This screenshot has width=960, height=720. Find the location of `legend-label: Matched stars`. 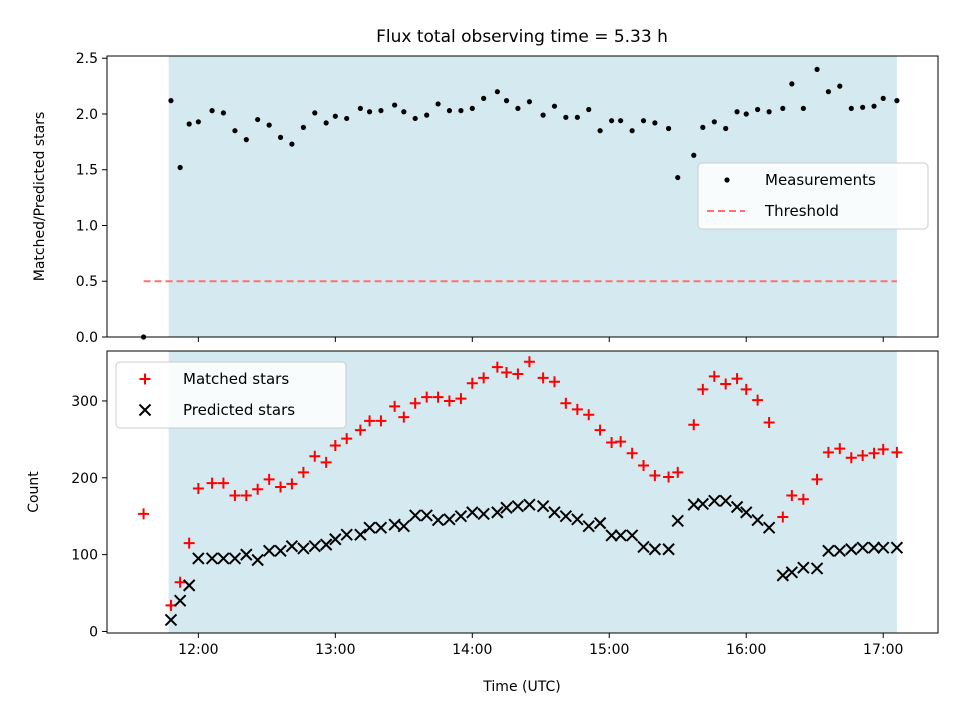

legend-label: Matched stars is located at coordinates (236, 379).